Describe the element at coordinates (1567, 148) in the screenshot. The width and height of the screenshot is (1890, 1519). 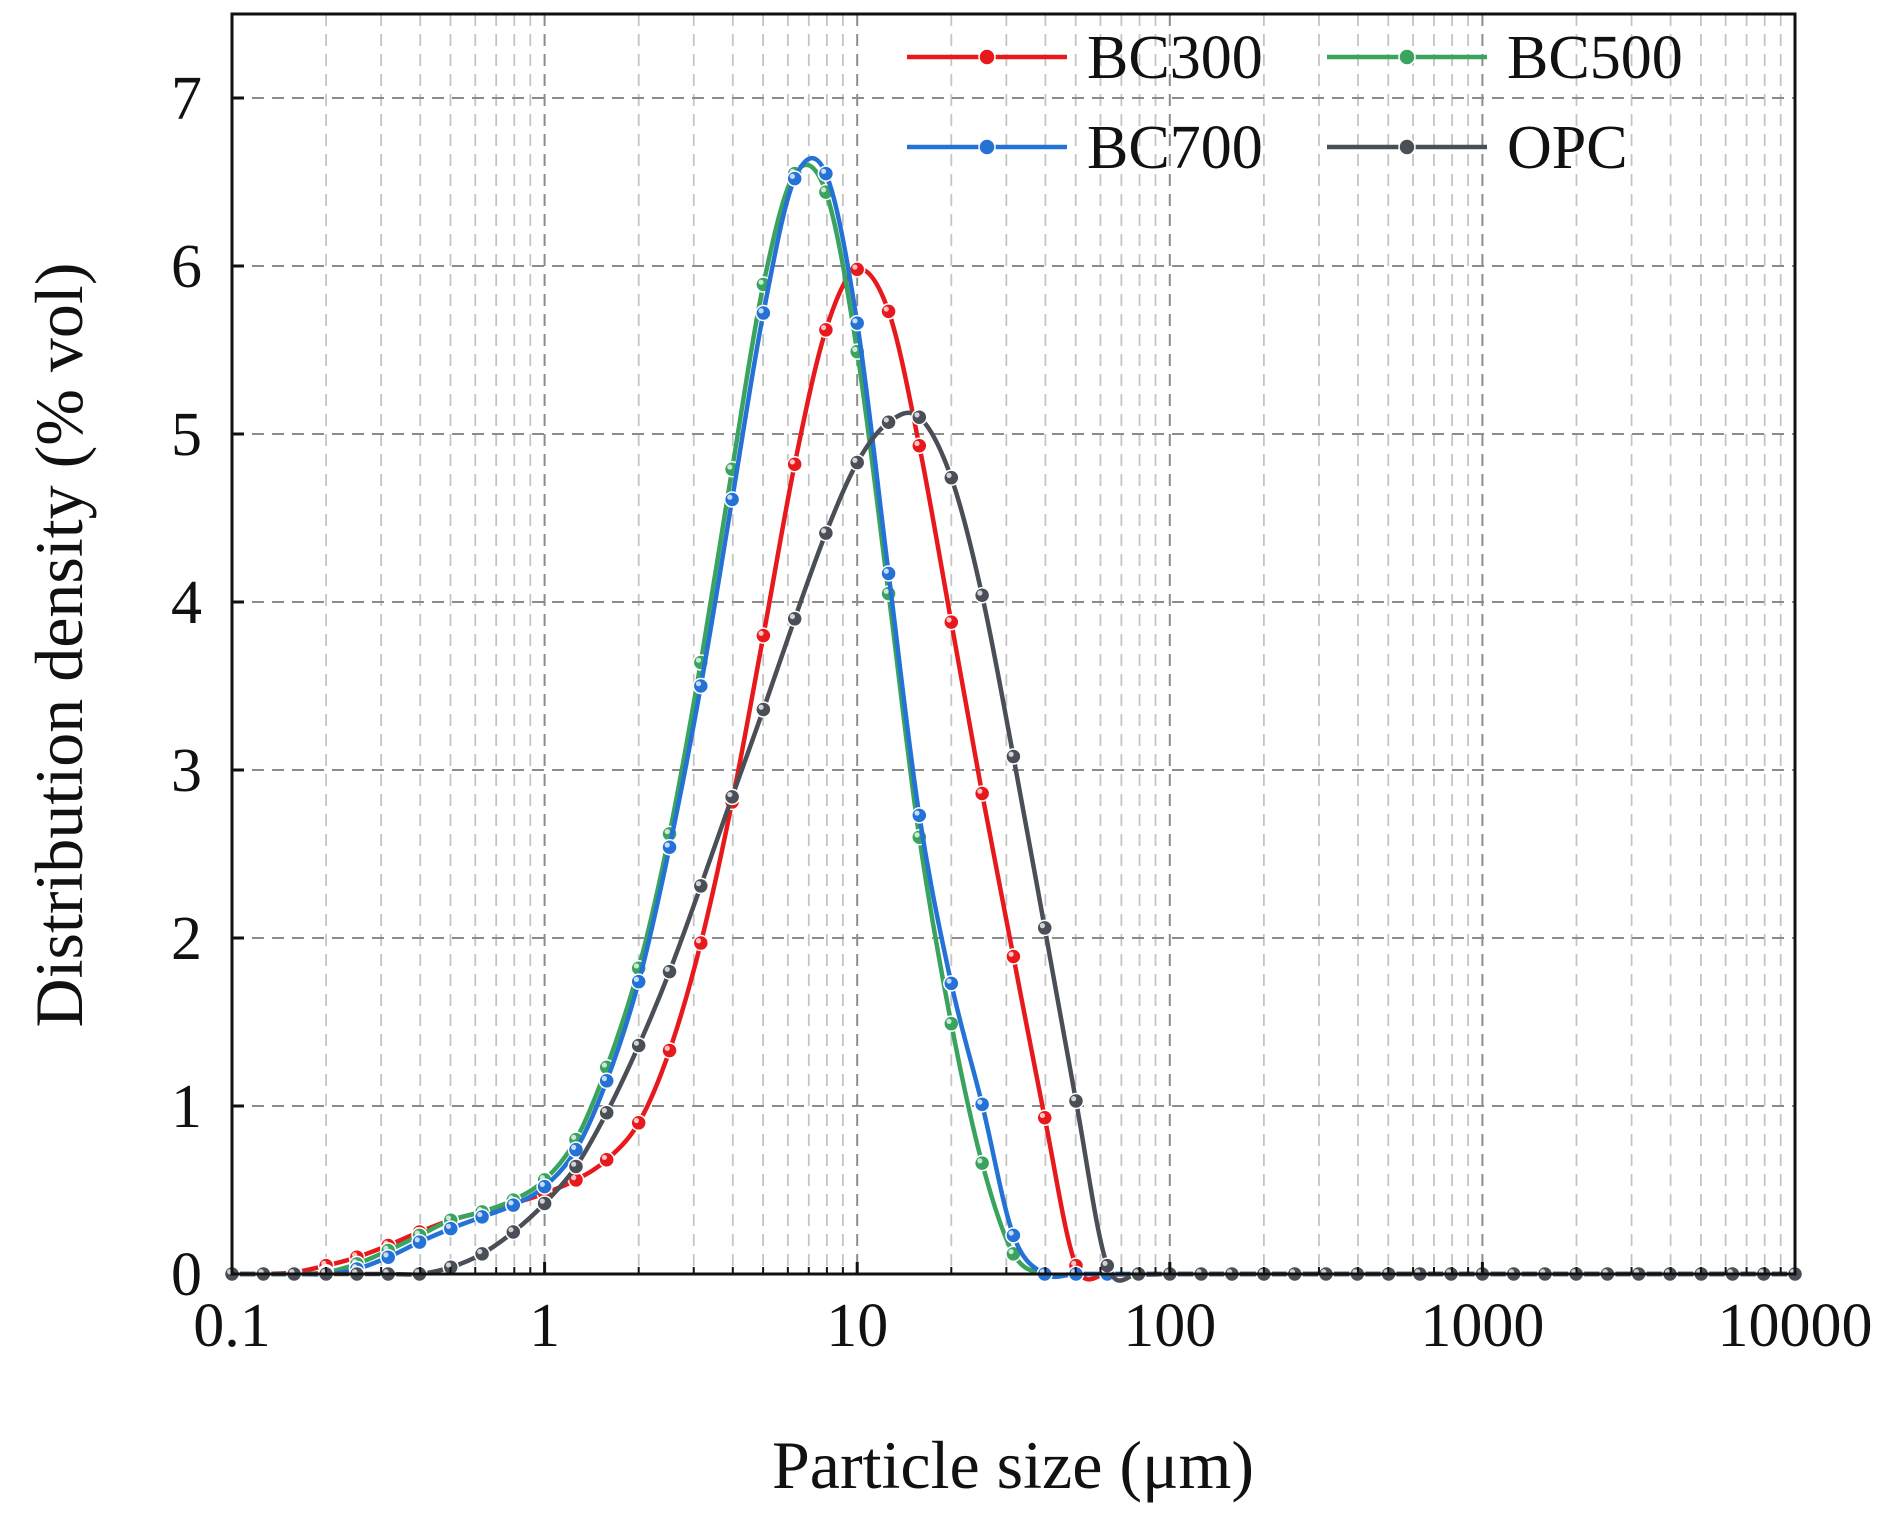
I see `legend-label-opc: OPC` at that location.